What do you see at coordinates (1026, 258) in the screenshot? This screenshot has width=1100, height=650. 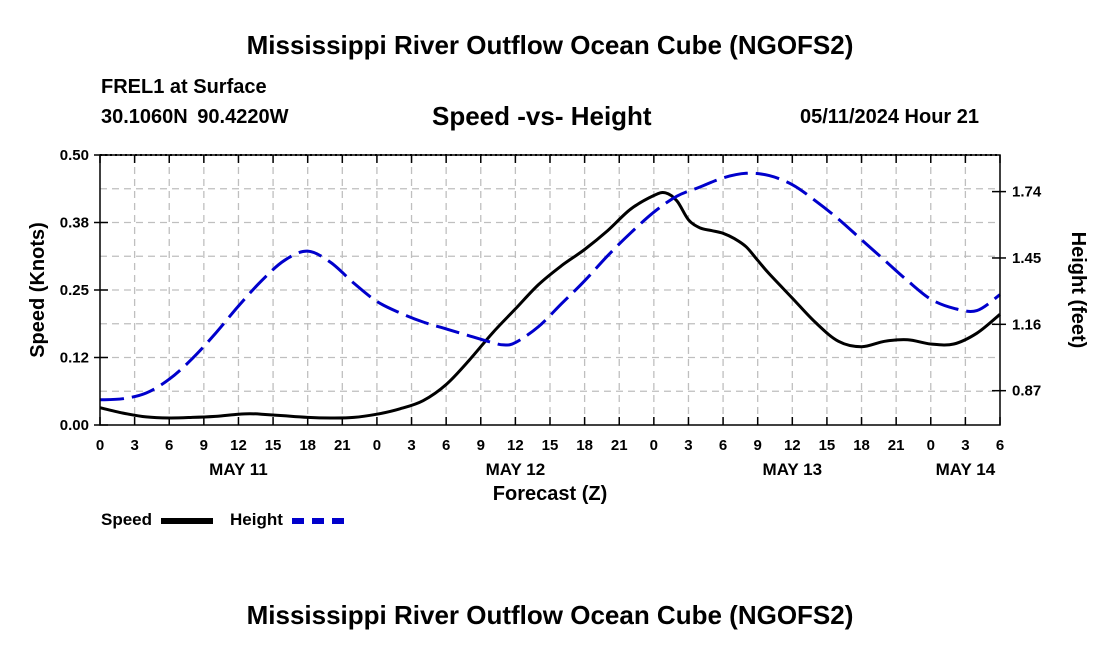 I see `y2-tick-label: 1.45` at bounding box center [1026, 258].